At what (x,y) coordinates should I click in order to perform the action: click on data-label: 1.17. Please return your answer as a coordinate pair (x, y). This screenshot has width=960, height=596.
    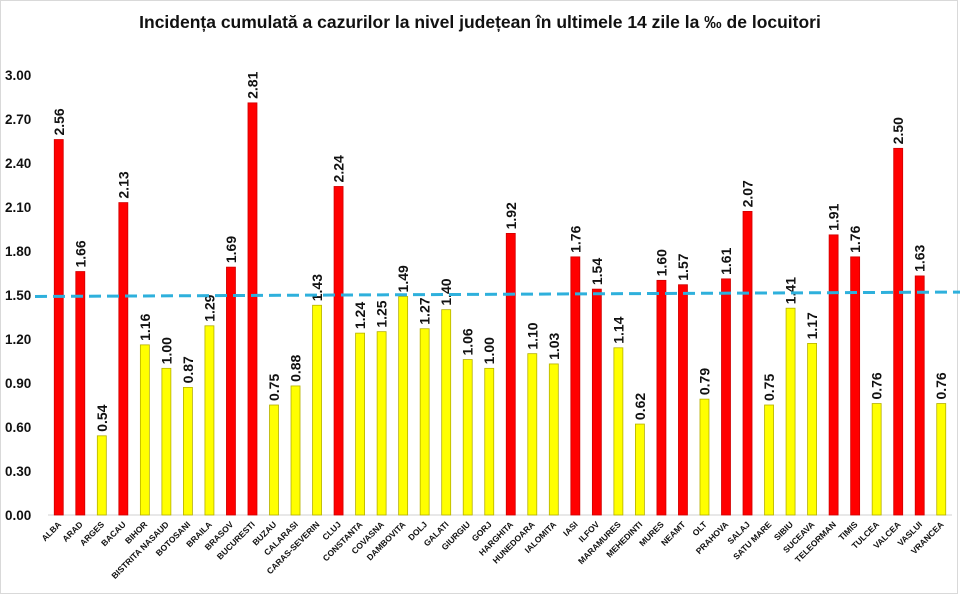
    Looking at the image, I should click on (812, 325).